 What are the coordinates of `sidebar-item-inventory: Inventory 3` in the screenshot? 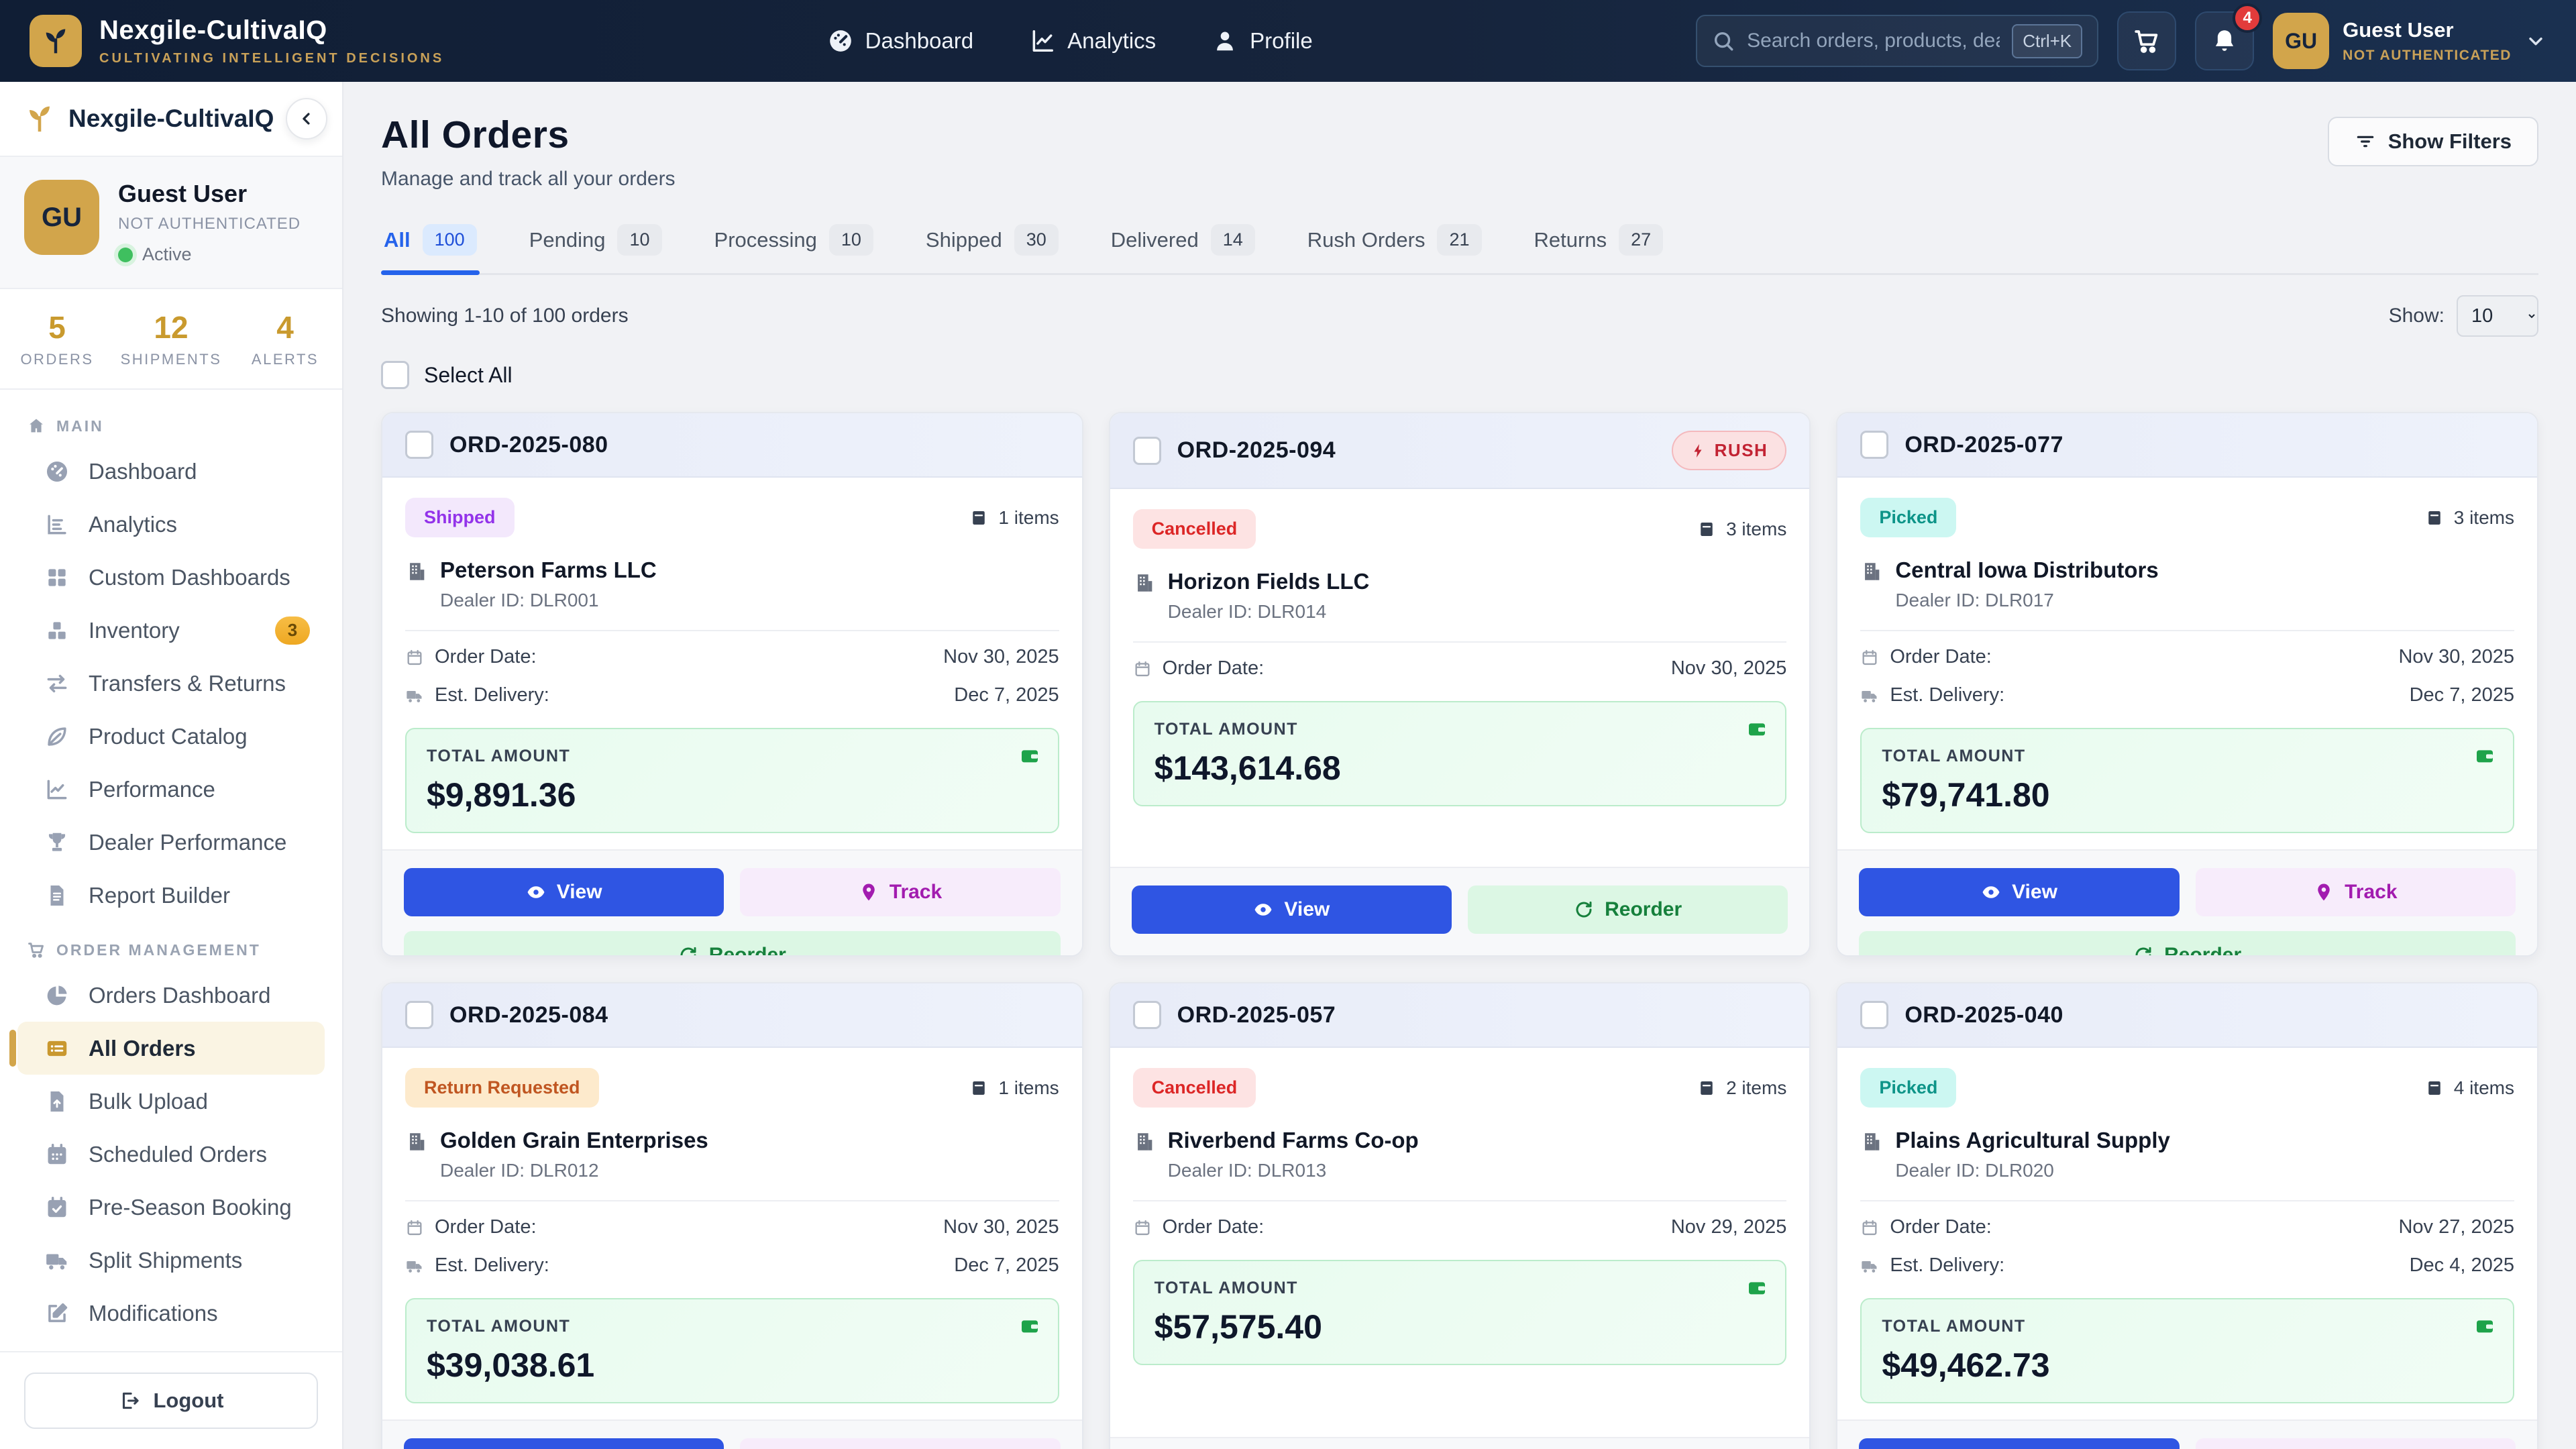 It's located at (171, 630).